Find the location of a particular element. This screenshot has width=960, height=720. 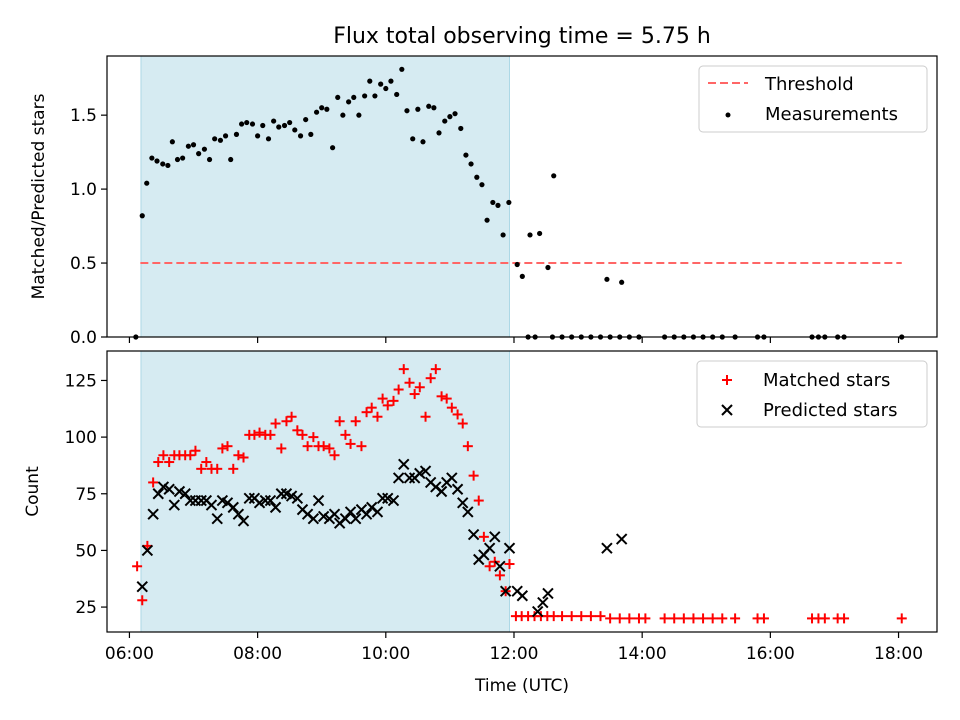

x-axis-label: Time (UTC) is located at coordinates (521, 686).